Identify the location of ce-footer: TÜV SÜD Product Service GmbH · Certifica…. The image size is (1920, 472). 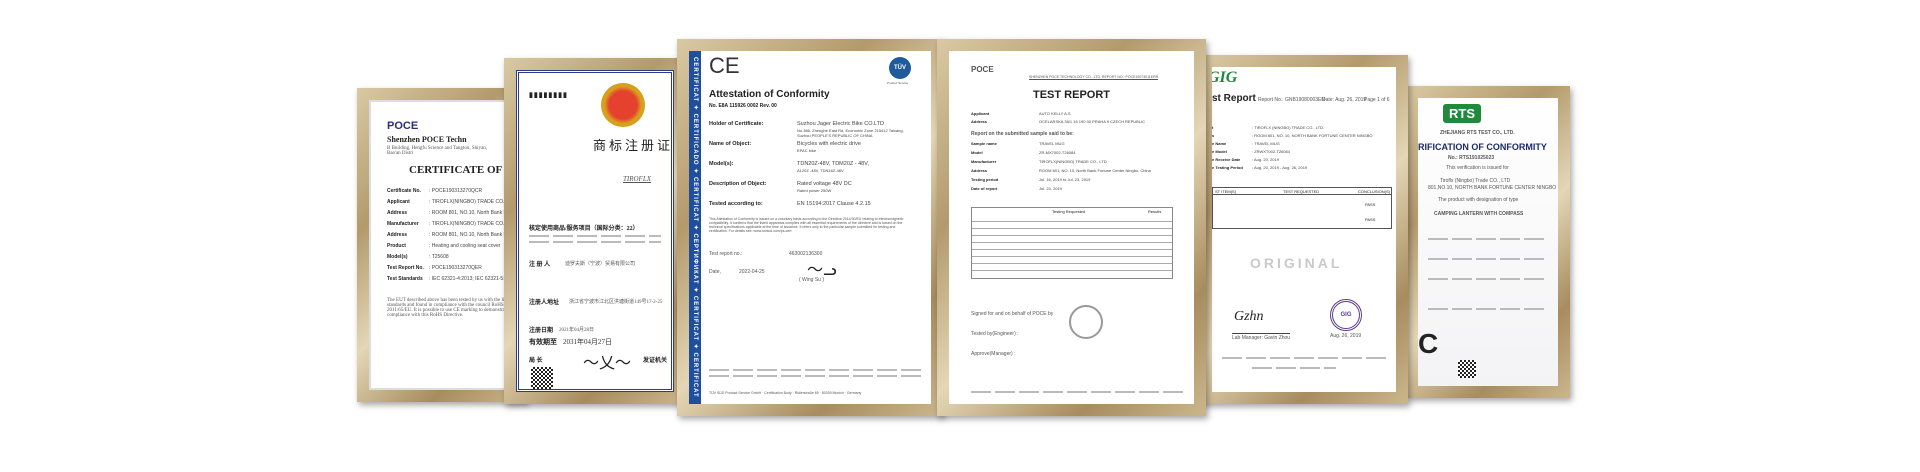
(785, 393).